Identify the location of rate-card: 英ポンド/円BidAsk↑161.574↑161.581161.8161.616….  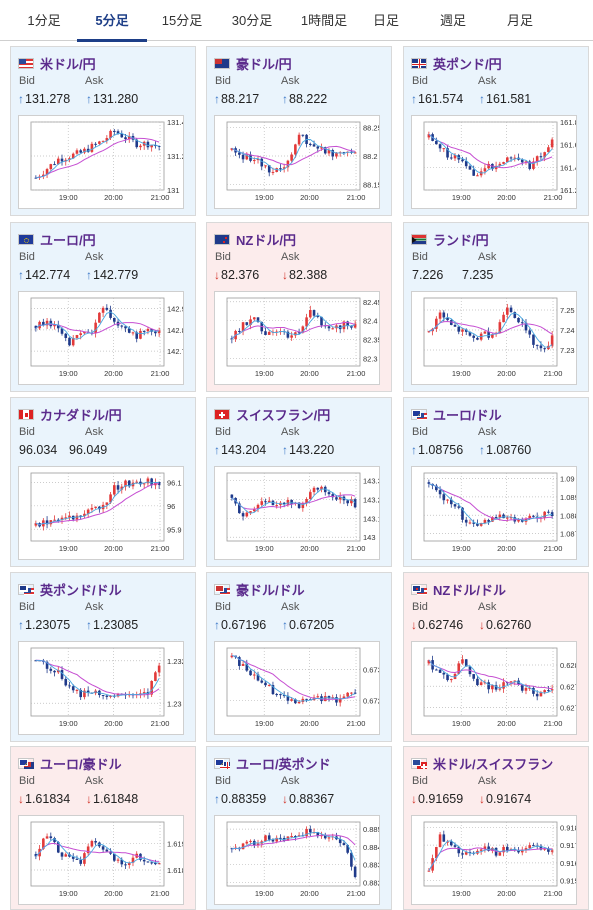
(496, 131).